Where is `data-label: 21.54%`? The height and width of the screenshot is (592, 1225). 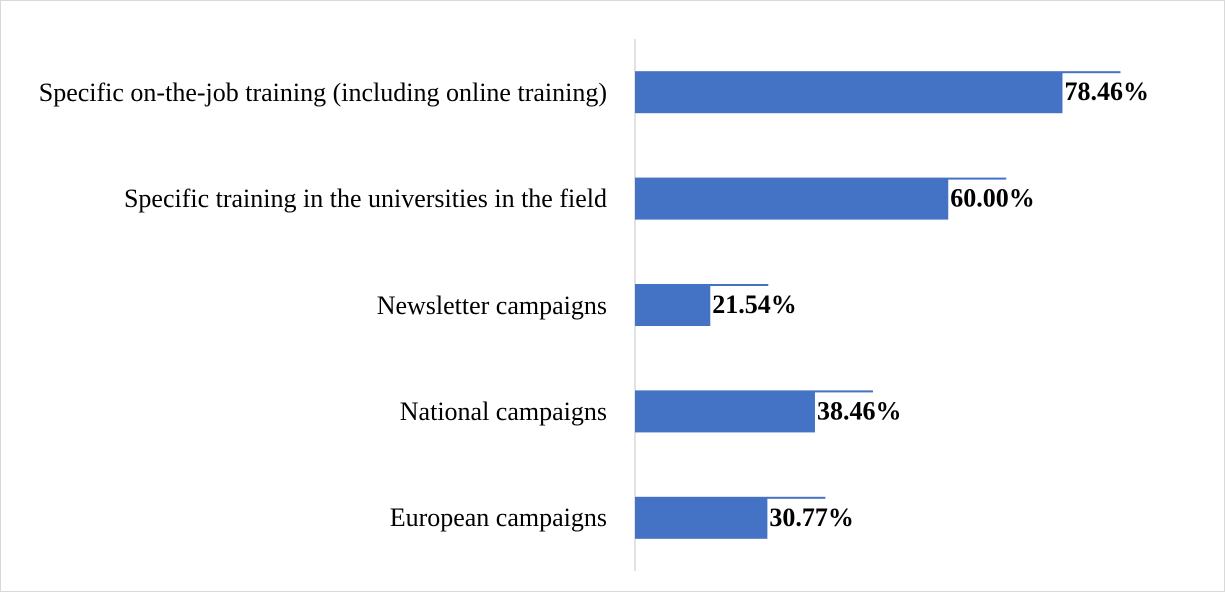
data-label: 21.54% is located at coordinates (754, 304).